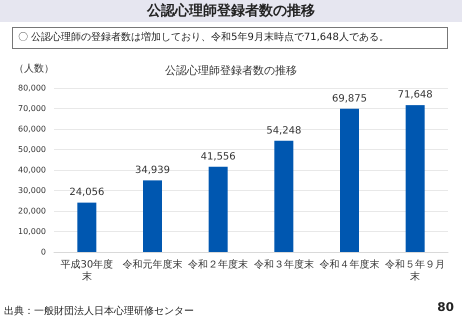  What do you see at coordinates (32, 129) in the screenshot?
I see `y-tick-label: 60,000` at bounding box center [32, 129].